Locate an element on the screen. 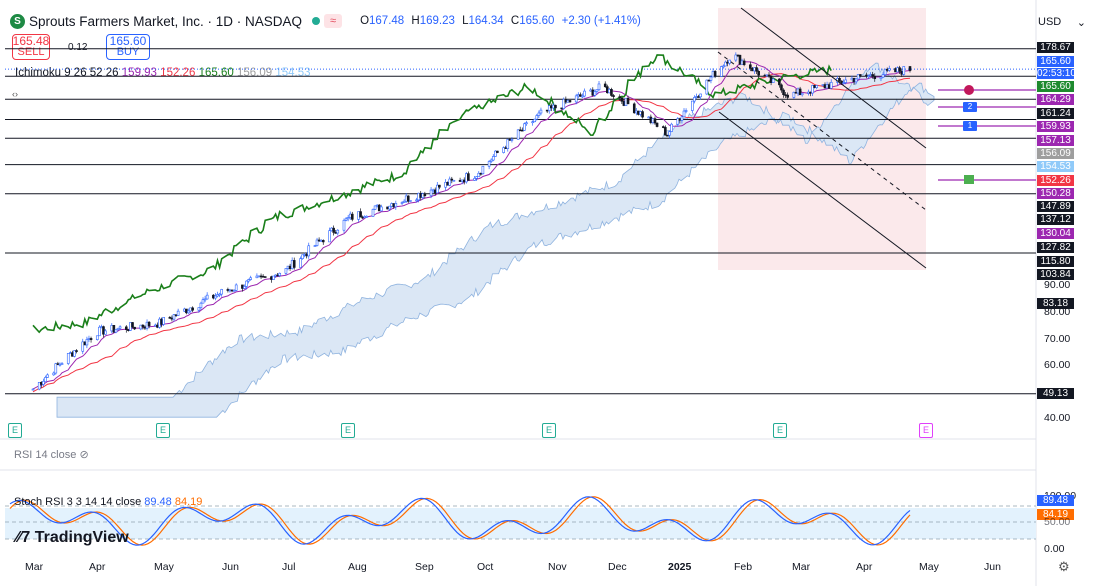 The height and width of the screenshot is (586, 1100). rsi-legend: RSI 14 close ⊘ is located at coordinates (51, 455).